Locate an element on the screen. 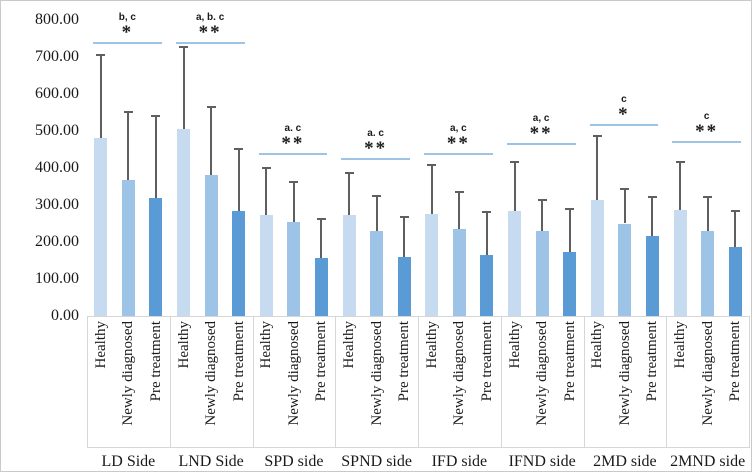 This screenshot has height=472, width=752. label-box-bottom-line is located at coordinates (418, 447).